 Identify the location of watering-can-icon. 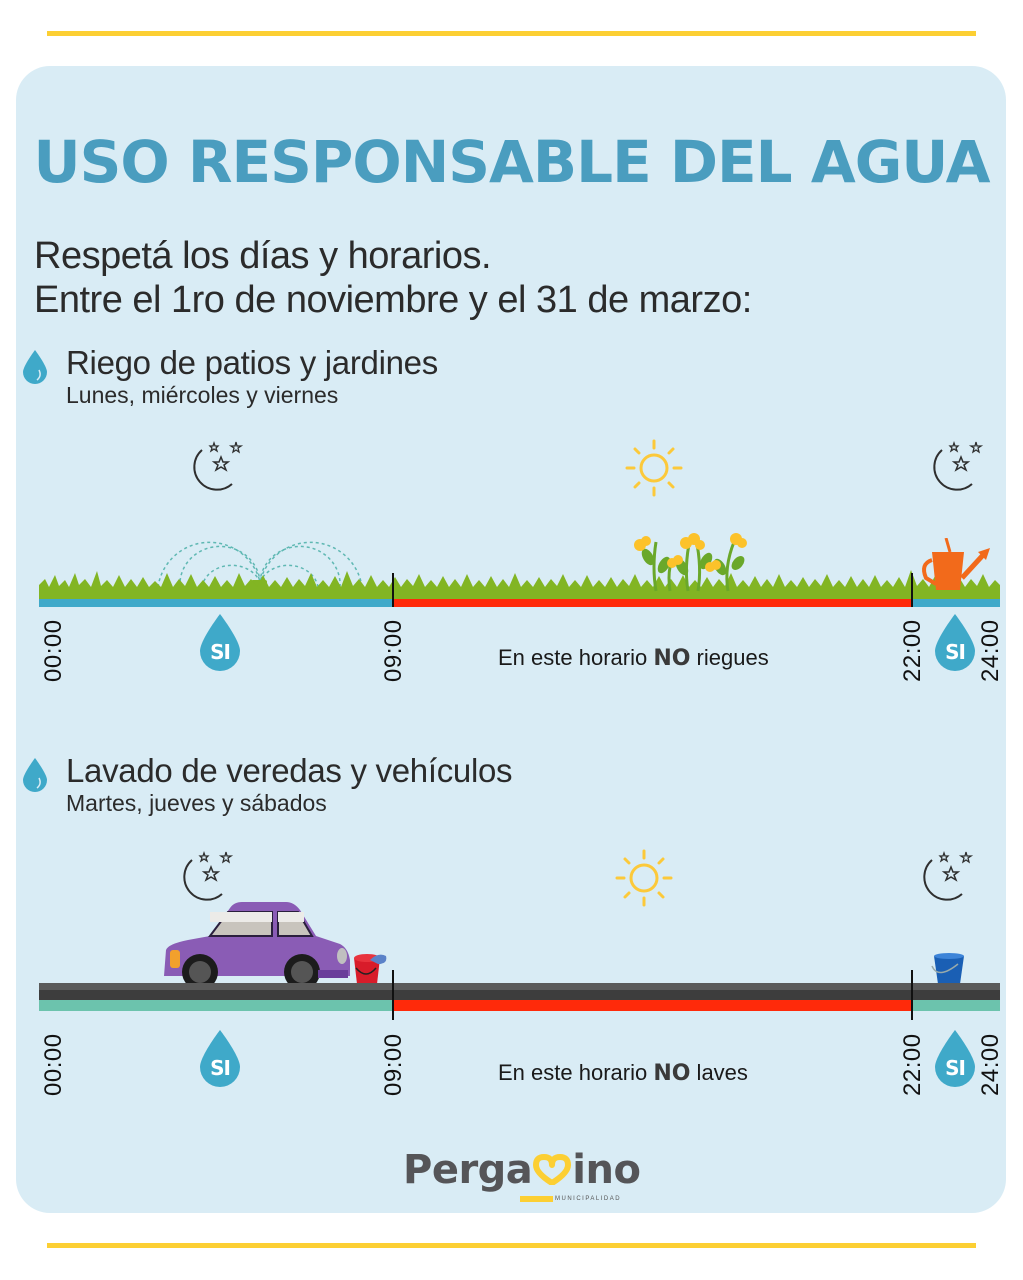
(956, 564).